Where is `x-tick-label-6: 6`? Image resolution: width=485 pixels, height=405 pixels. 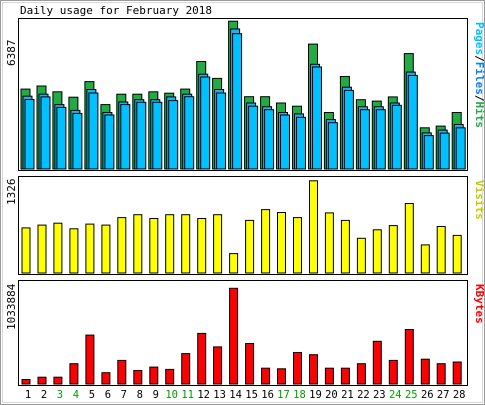 x-tick-label-6: 6 is located at coordinates (108, 395).